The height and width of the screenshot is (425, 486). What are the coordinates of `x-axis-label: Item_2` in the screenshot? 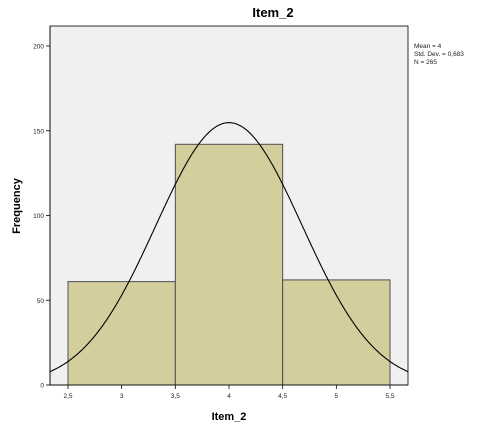 It's located at (229, 417).